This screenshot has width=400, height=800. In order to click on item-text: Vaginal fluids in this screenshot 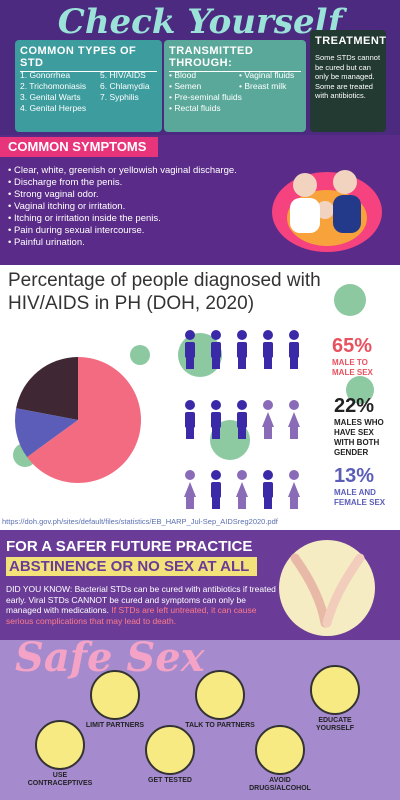, I will do `click(269, 75)`.